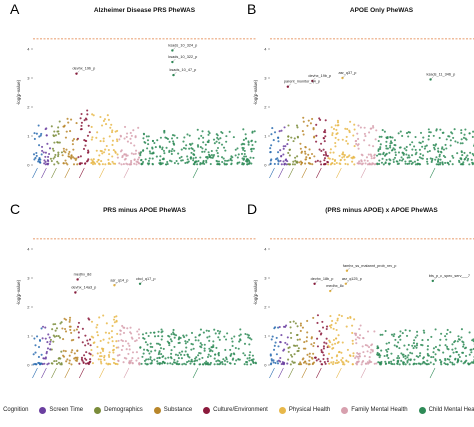 The height and width of the screenshot is (427, 474). What do you see at coordinates (382, 10) in the screenshot?
I see `panel-title: APOE Only PheWAS` at bounding box center [382, 10].